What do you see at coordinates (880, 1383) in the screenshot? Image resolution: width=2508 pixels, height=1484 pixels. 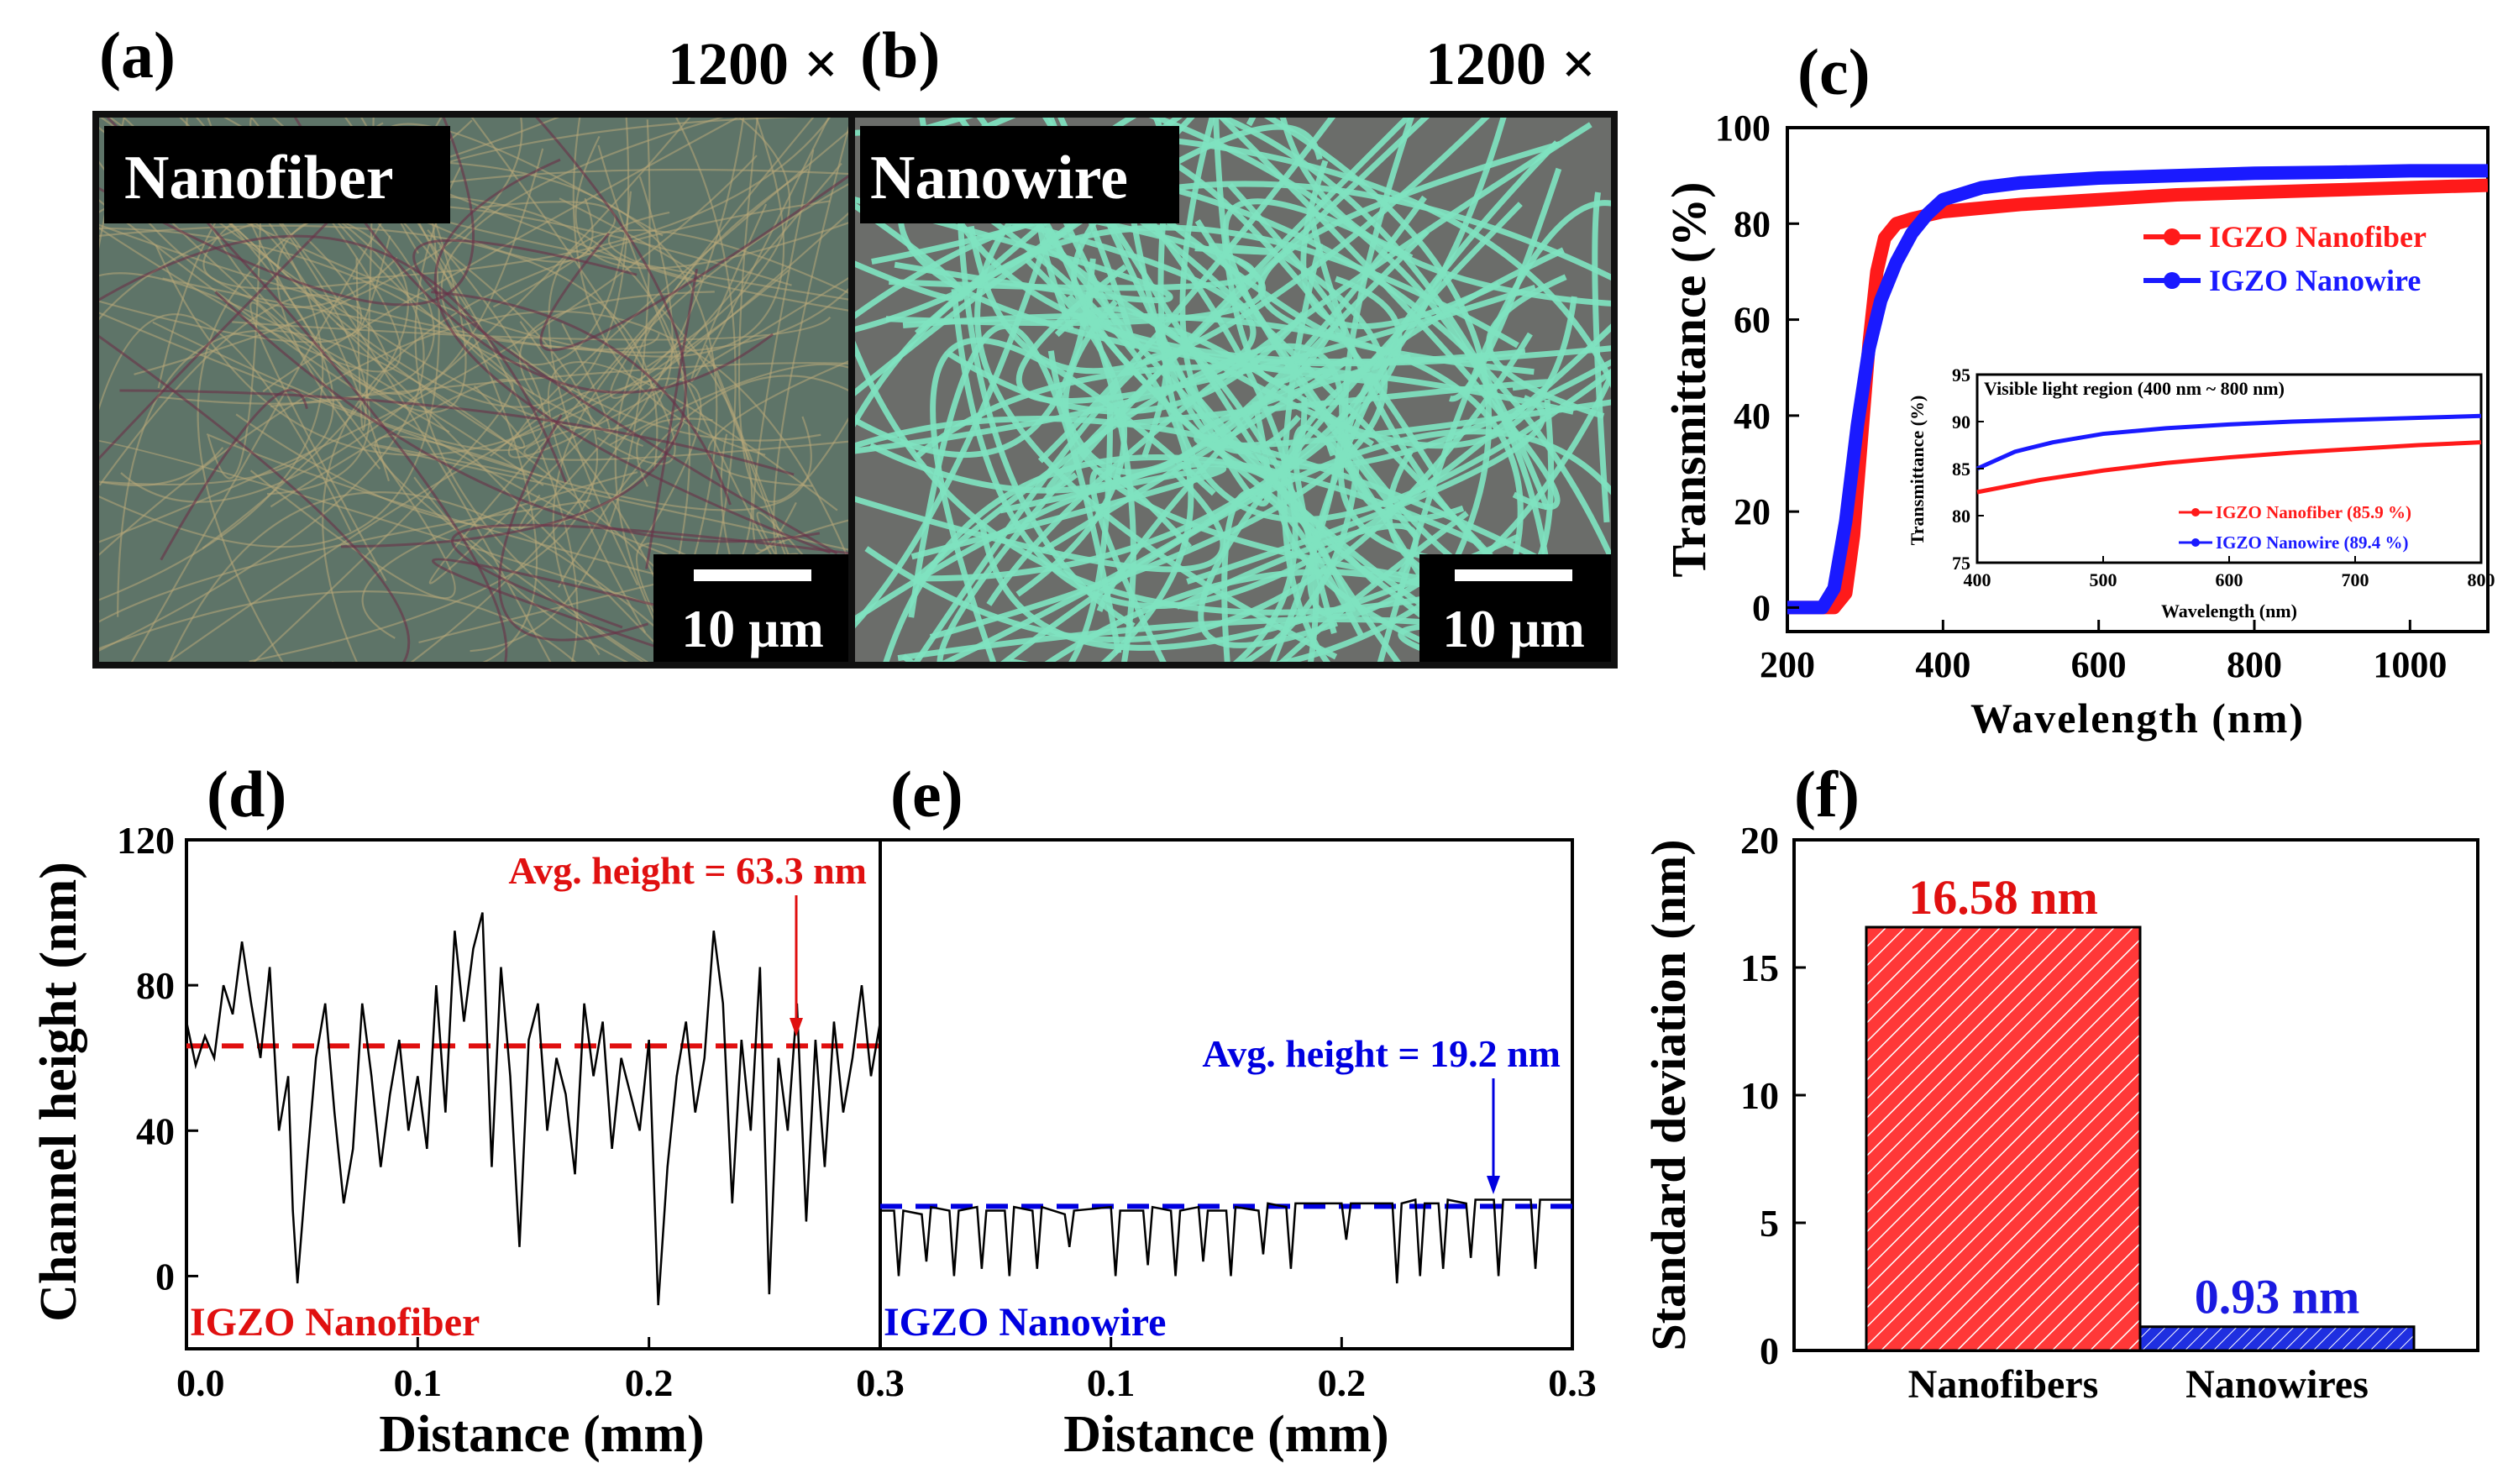 I see `x-tick-label: 0.3` at bounding box center [880, 1383].